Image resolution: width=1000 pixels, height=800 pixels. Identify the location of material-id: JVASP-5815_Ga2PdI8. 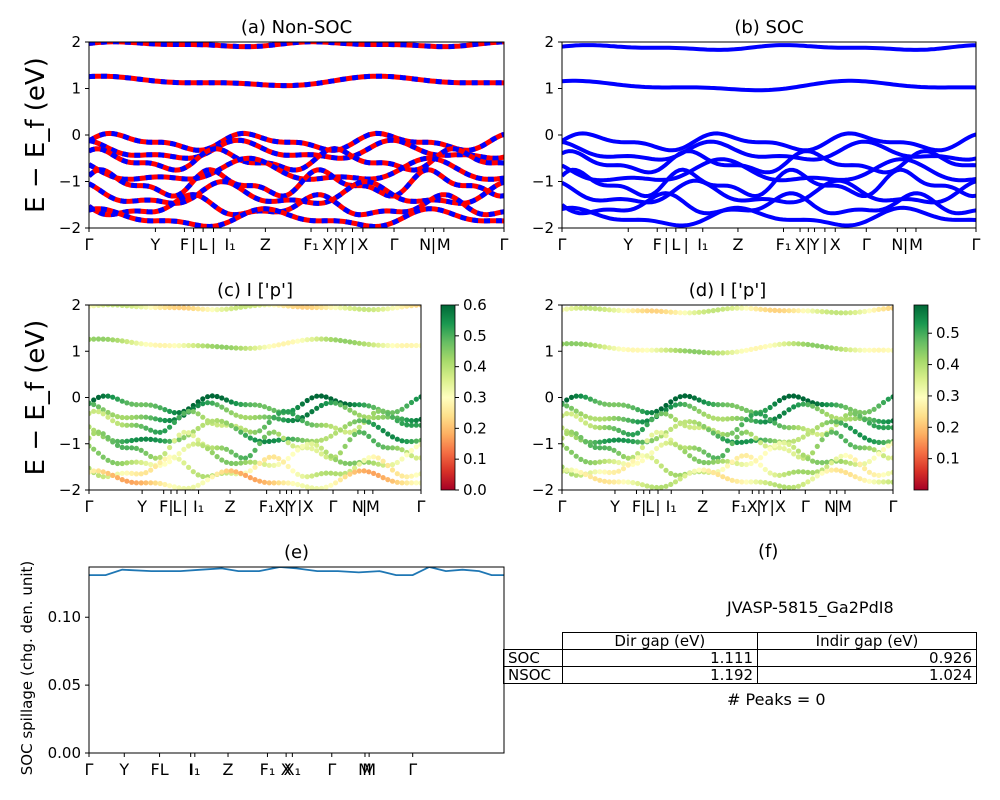
(810, 607).